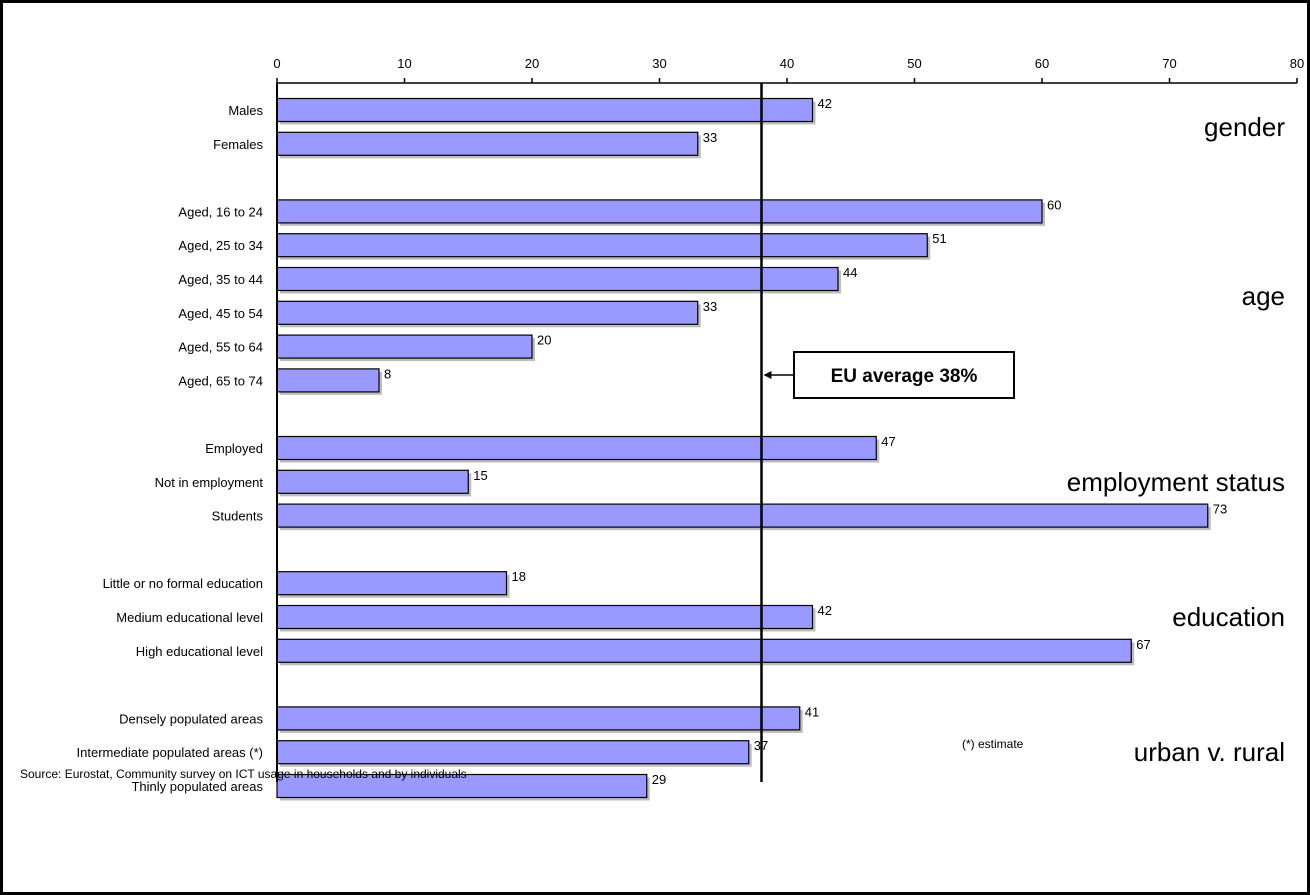 This screenshot has height=895, width=1310. Describe the element at coordinates (220, 347) in the screenshot. I see `category-label: Aged, 55 to 64` at that location.